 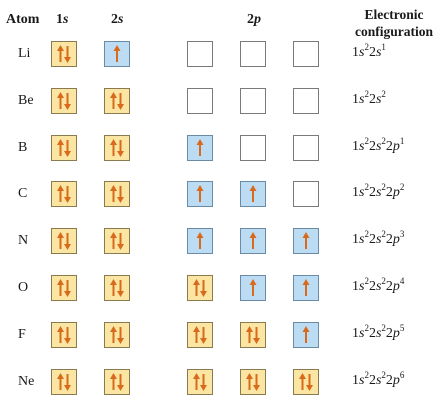 I want to click on orbital-2s-number: 2, so click(x=114, y=19).